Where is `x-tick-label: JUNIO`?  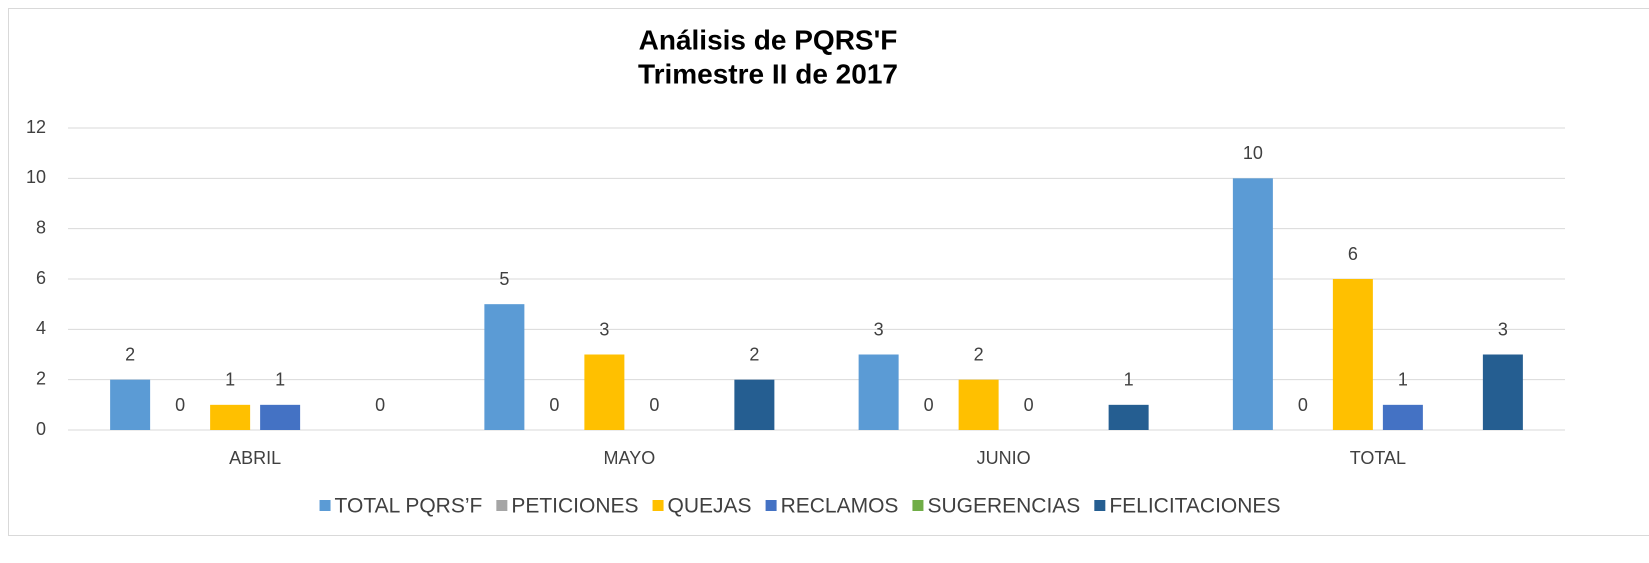
x-tick-label: JUNIO is located at coordinates (1004, 458).